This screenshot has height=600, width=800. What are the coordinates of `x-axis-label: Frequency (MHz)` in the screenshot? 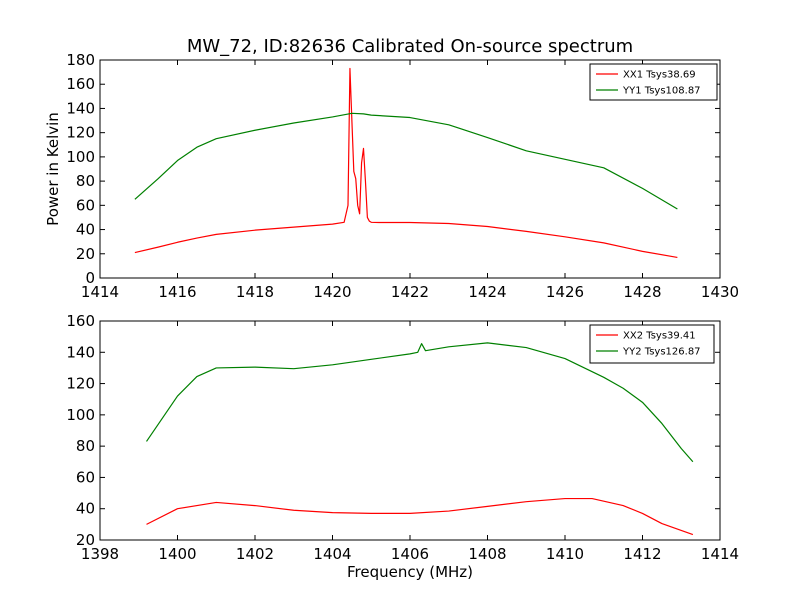 It's located at (410, 572).